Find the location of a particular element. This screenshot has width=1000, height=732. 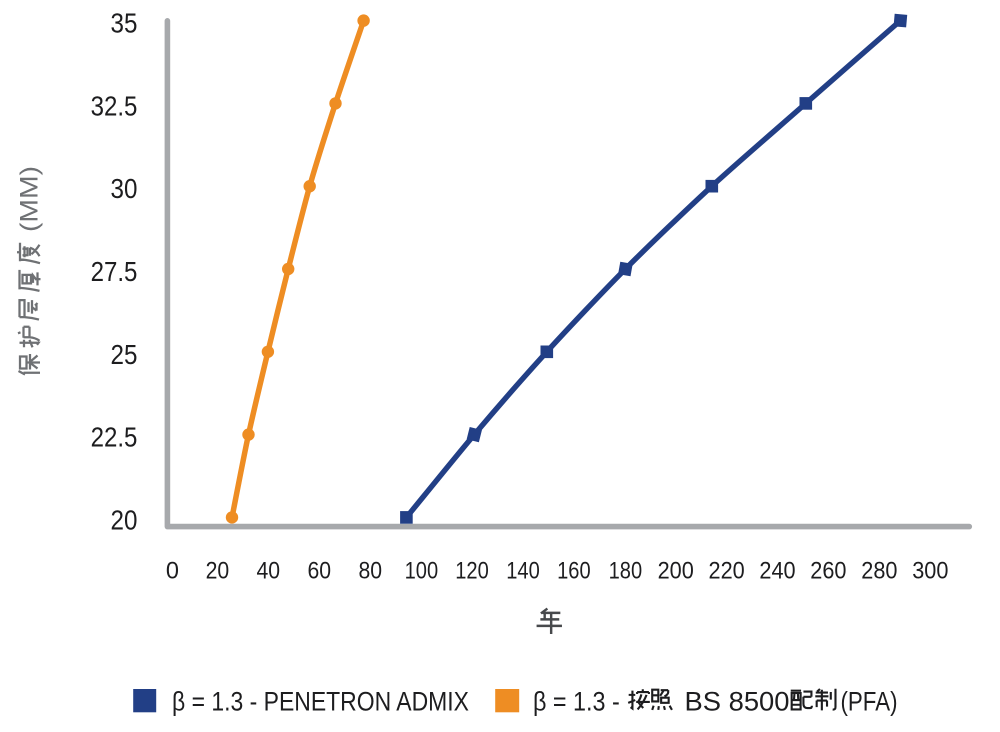

svg-text: β = 1.3 - is located at coordinates (576, 702).